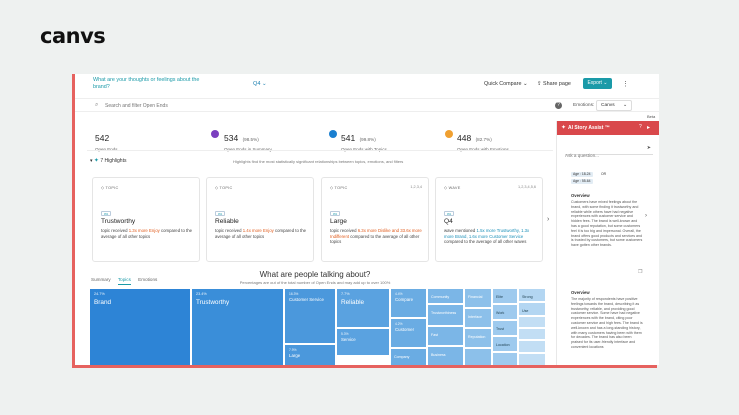  I want to click on stat-percent: (82.7%), so click(483, 139).